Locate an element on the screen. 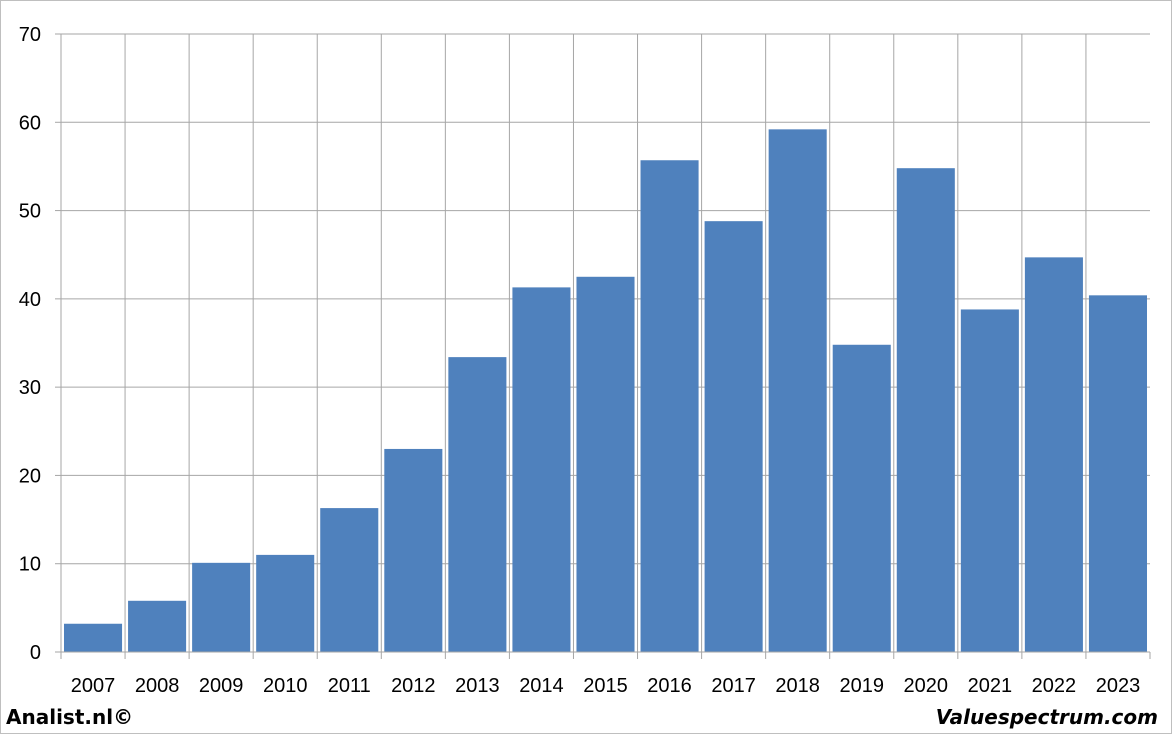 Image resolution: width=1172 pixels, height=734 pixels. bar-2009 is located at coordinates (221, 607).